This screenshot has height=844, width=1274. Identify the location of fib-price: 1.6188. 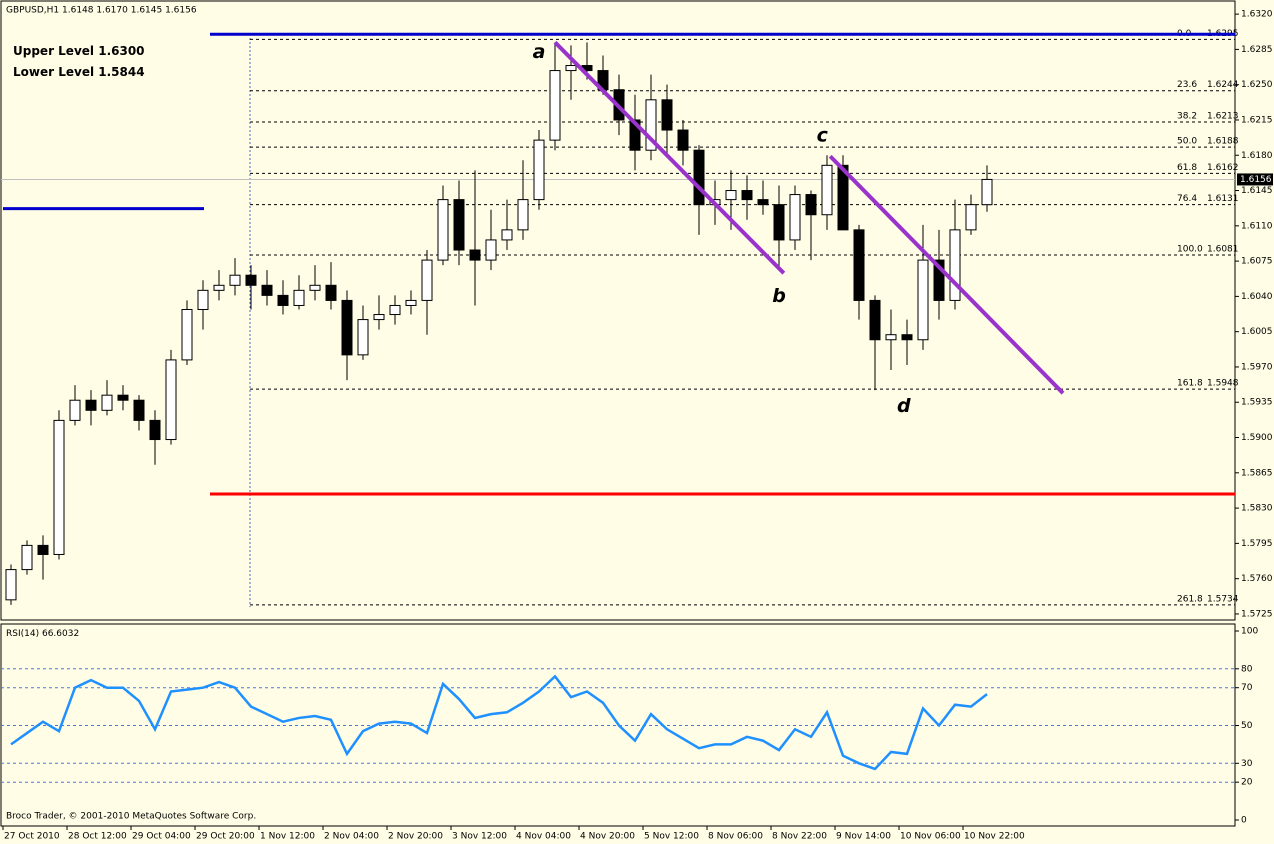
(1223, 142).